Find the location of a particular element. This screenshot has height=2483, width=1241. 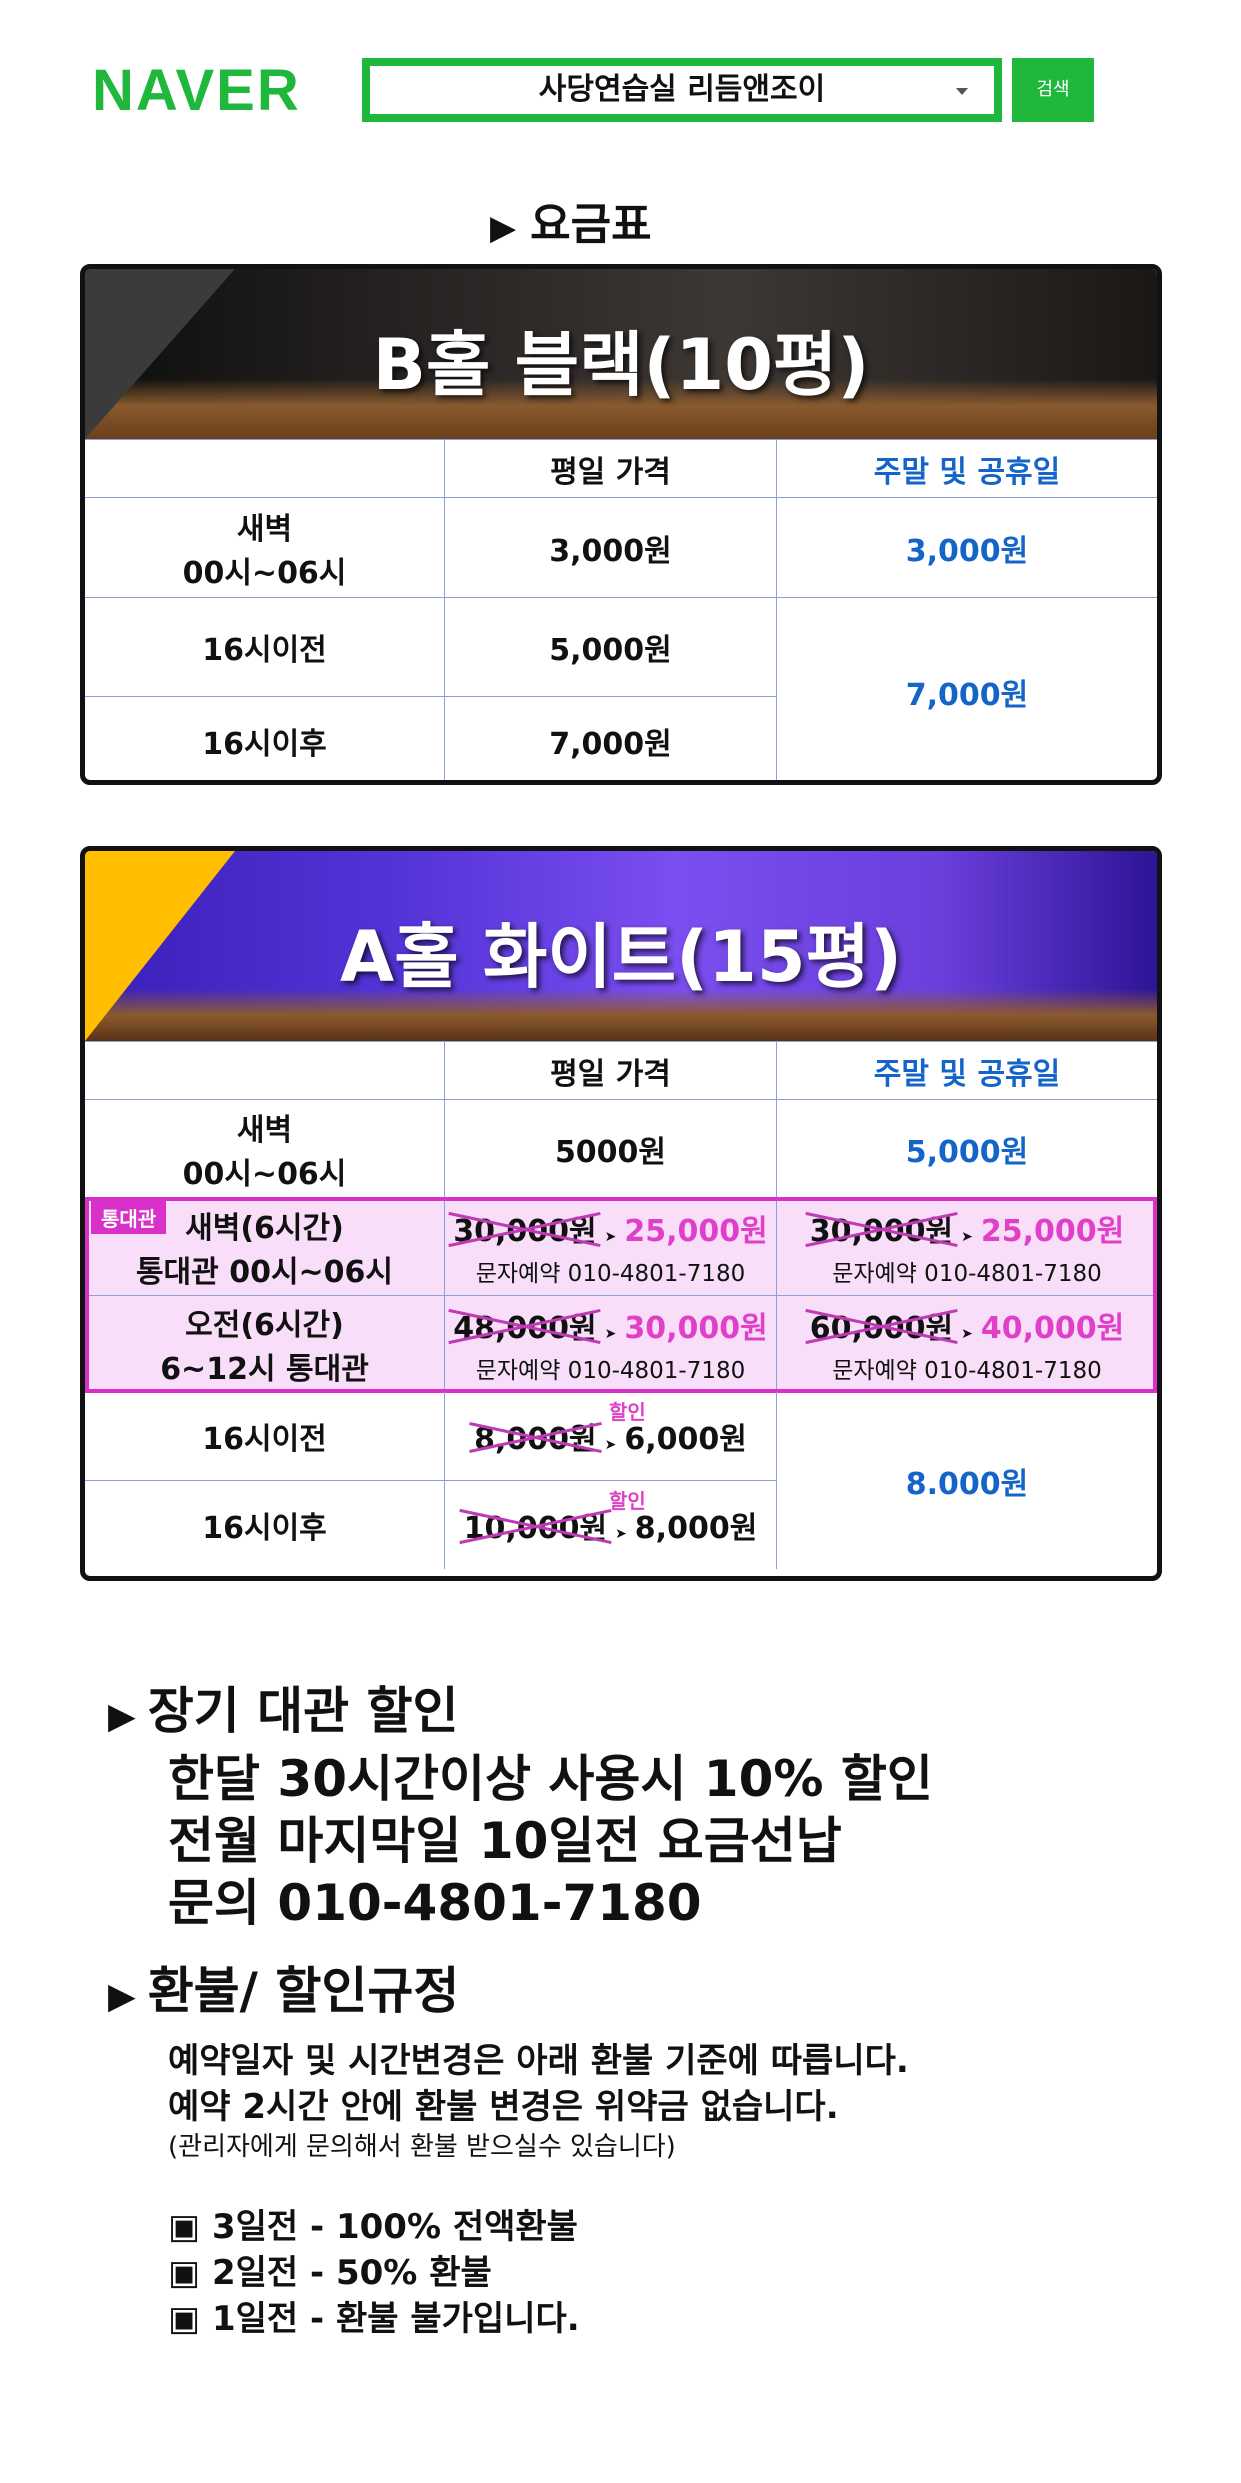

weekend-price: 30,000원 ➤ 25,000원 문자예약 010-4801-7180 is located at coordinates (967, 1246).